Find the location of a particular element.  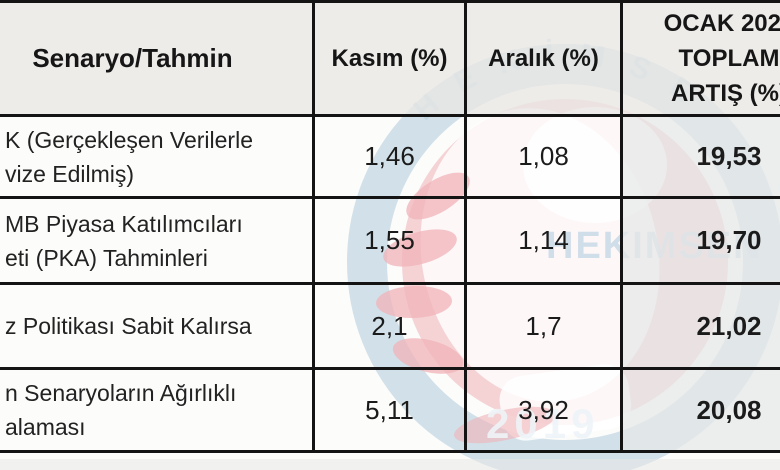

december-value: 3,92 is located at coordinates (543, 410).